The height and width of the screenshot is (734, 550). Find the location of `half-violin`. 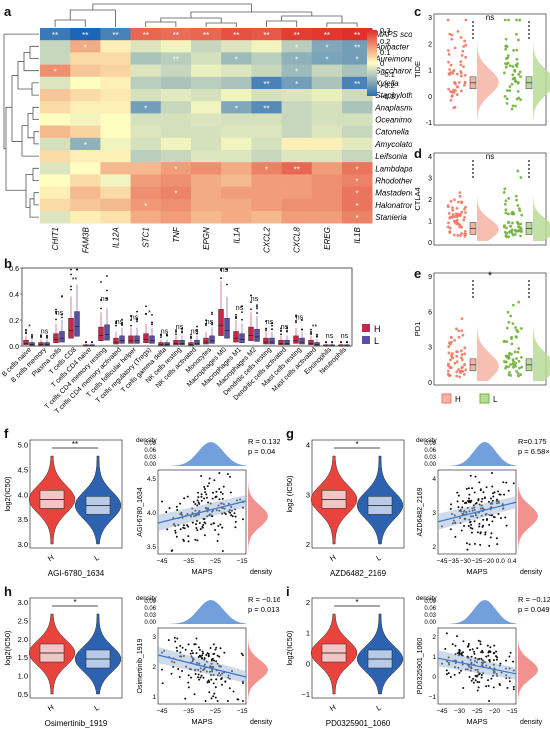

half-violin is located at coordinates (488, 202).